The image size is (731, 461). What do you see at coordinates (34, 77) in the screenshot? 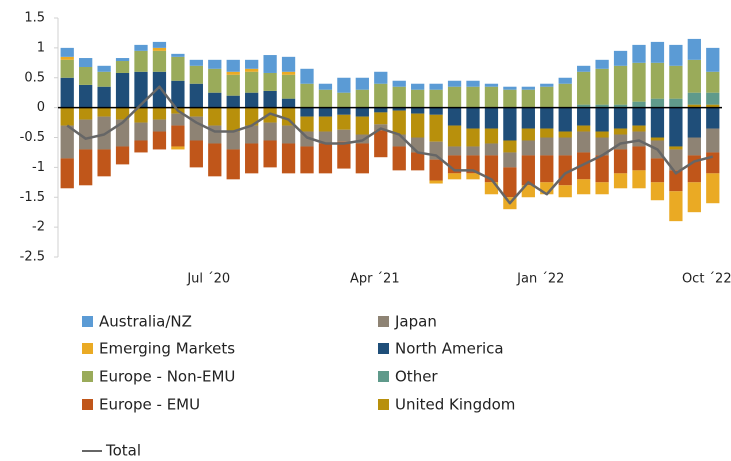
I see `y-tick-label: 0.5` at bounding box center [34, 77].